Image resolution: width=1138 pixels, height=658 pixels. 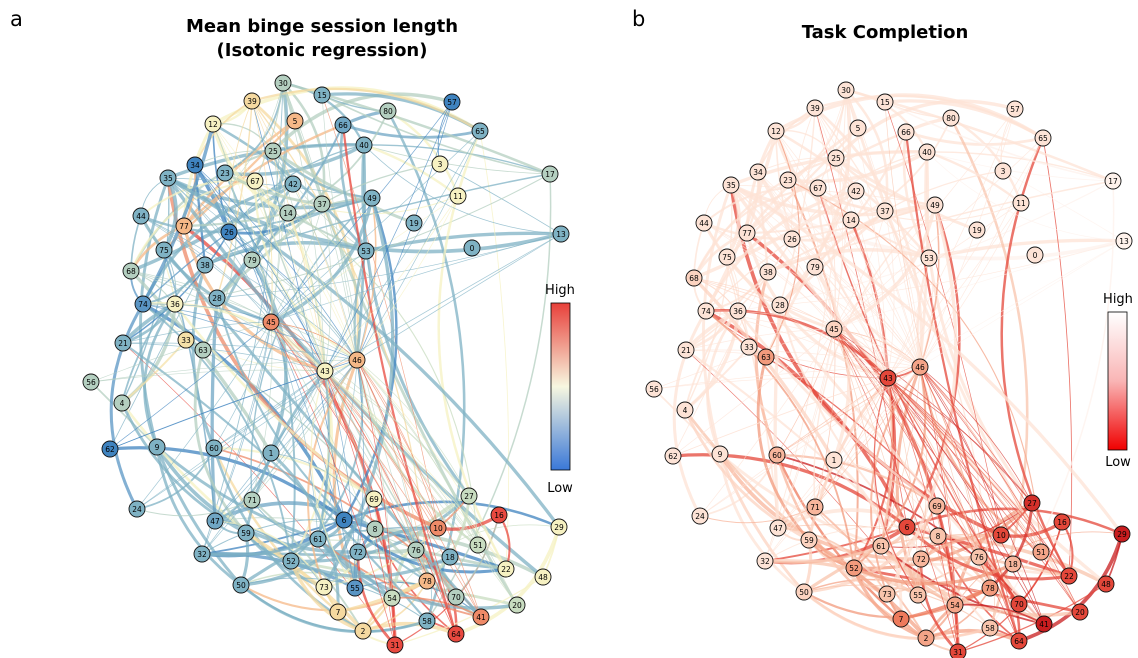 I want to click on node-label: 55, so click(x=918, y=595).